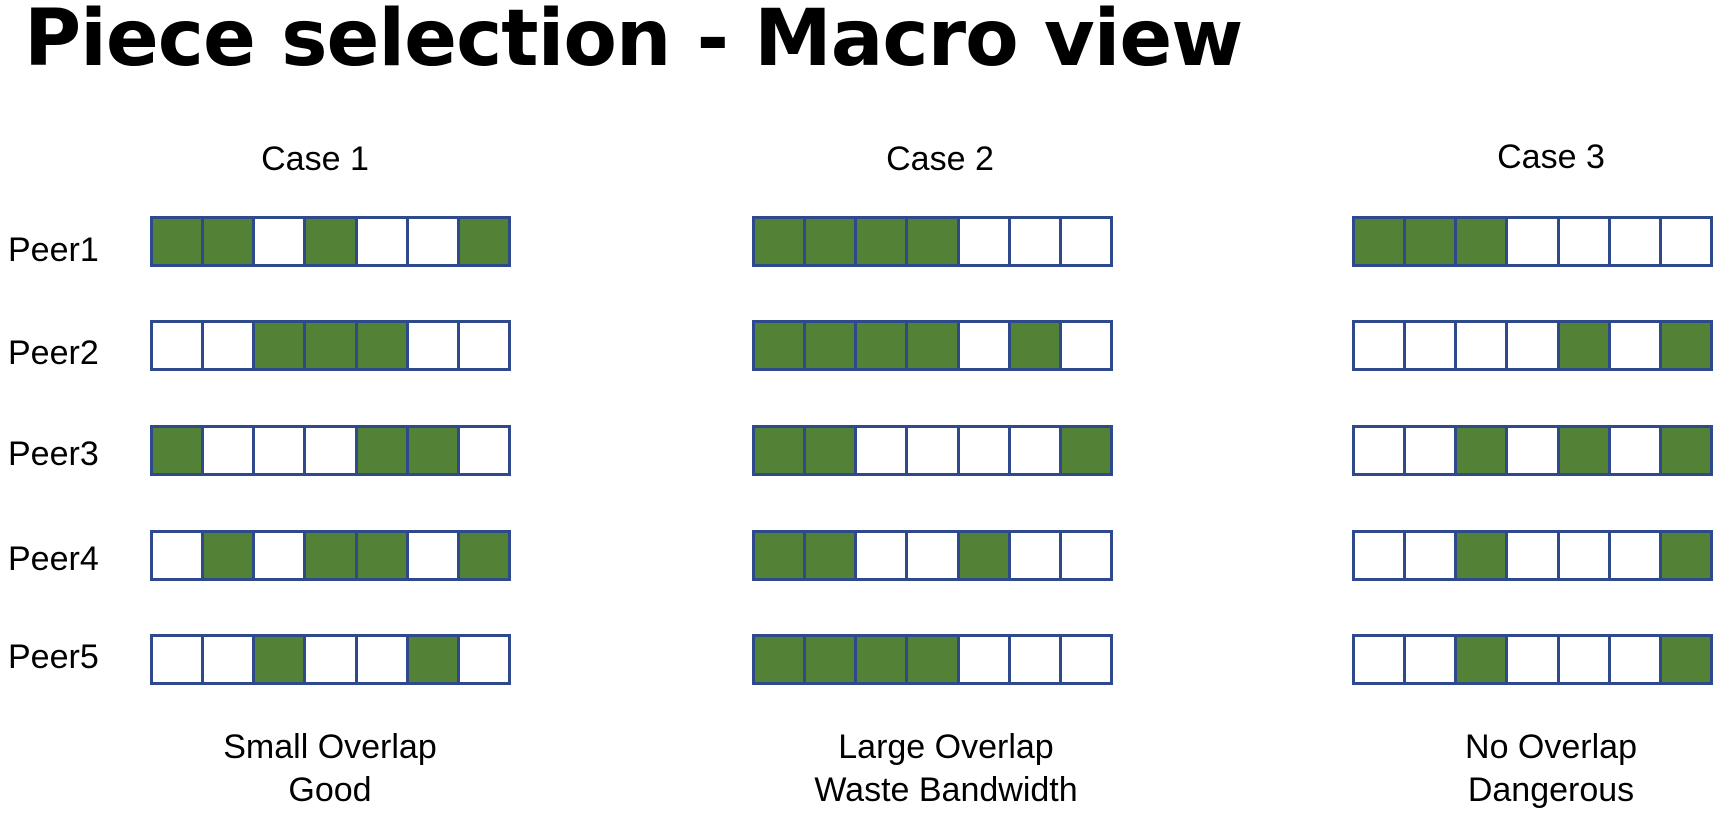 The width and height of the screenshot is (1729, 827). Describe the element at coordinates (330, 747) in the screenshot. I see `case-1-caption-line1: Small Overlap` at that location.